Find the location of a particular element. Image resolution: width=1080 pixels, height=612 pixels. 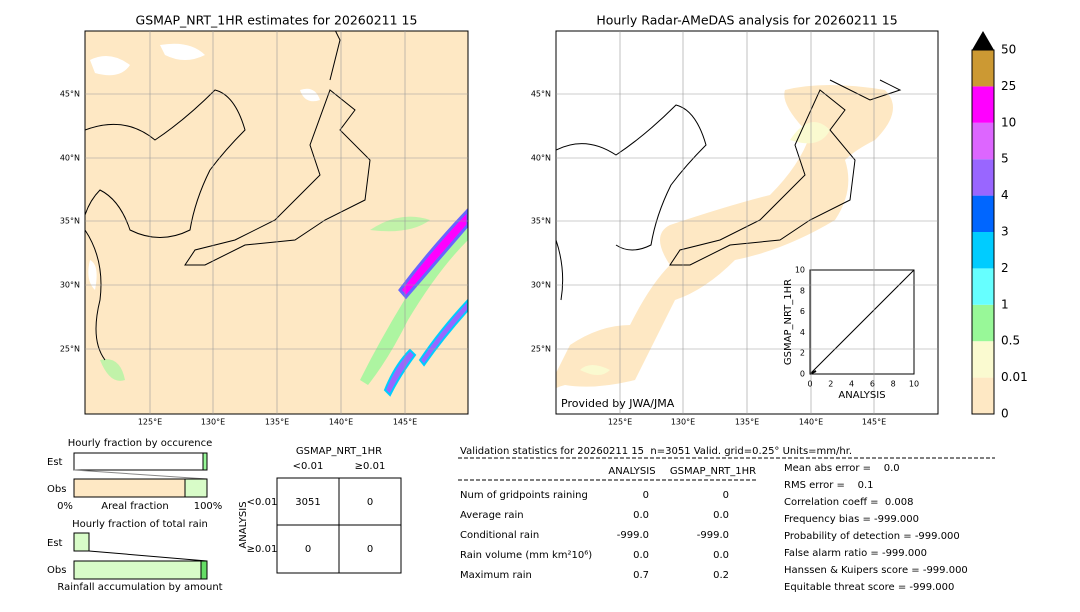

no-data-area is located at coordinates (204, 166).